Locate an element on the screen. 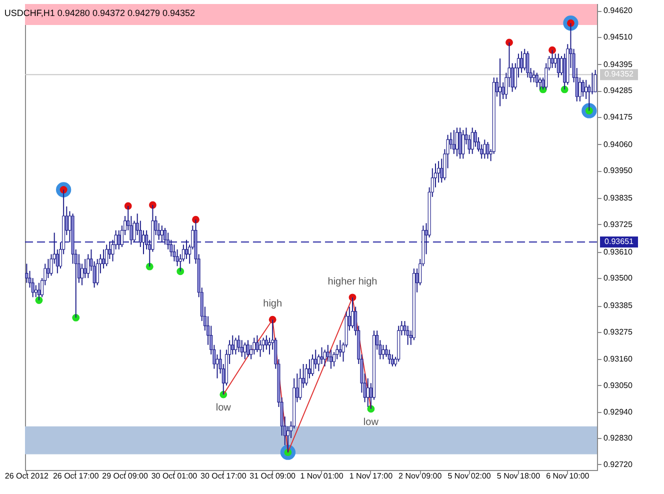  x-tick-label: 30 Oct 17:00 is located at coordinates (223, 476).